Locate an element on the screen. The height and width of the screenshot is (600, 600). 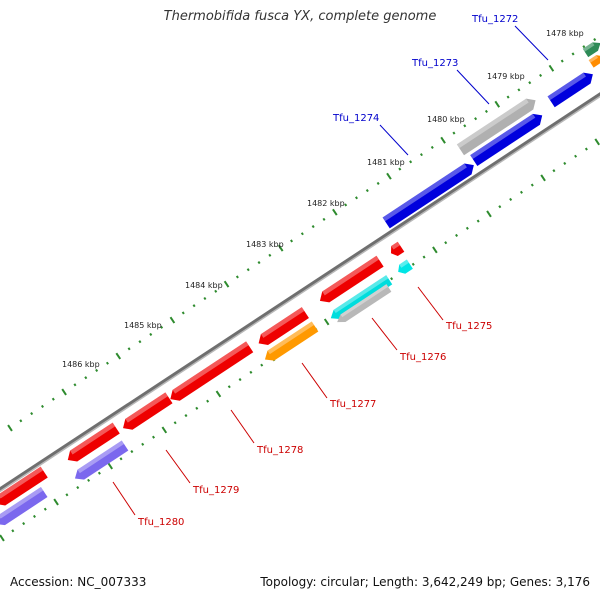
gene-label: Tfu_1276 is located at coordinates (422, 357).